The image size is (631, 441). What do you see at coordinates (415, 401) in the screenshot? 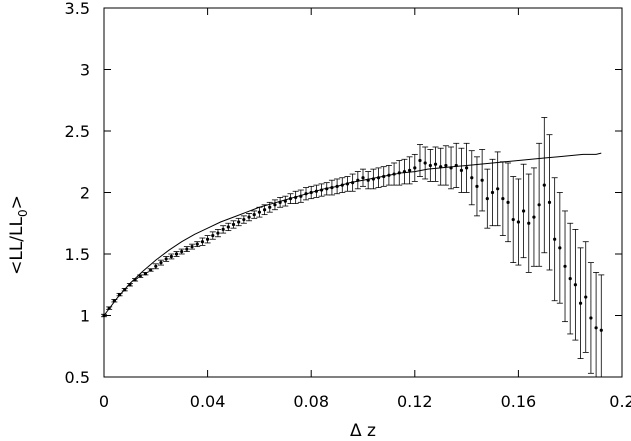
I see `x-tick-label: 0.12` at bounding box center [415, 401].